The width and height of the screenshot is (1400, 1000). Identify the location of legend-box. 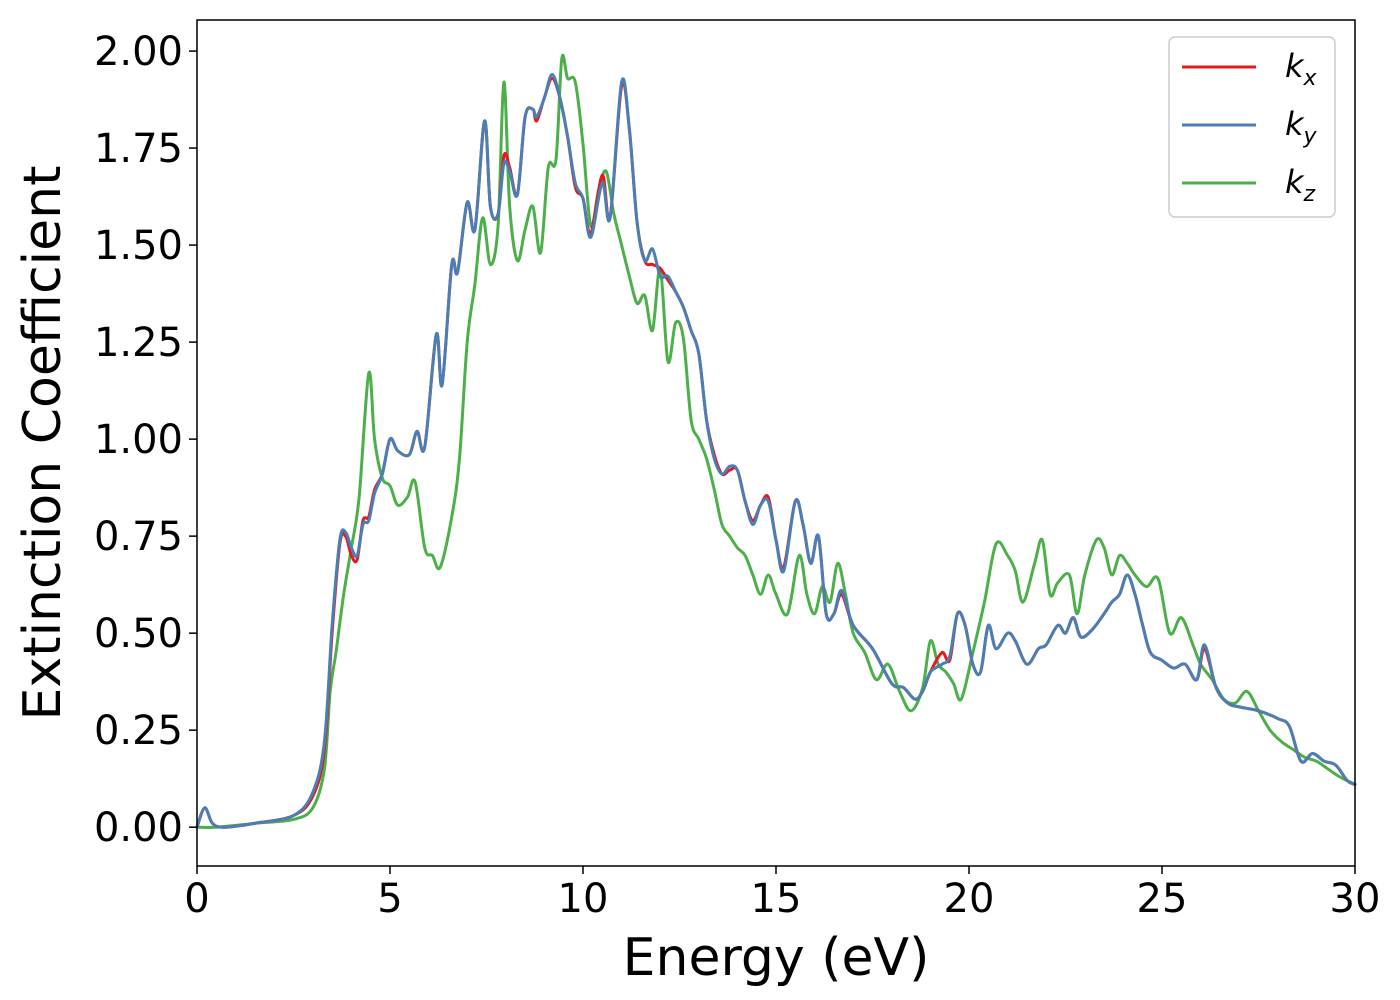
(1252, 127).